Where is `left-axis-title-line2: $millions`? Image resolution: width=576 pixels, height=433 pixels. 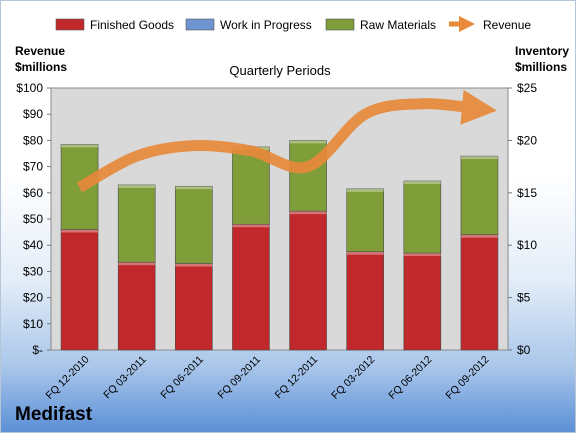 left-axis-title-line2: $millions is located at coordinates (41, 67).